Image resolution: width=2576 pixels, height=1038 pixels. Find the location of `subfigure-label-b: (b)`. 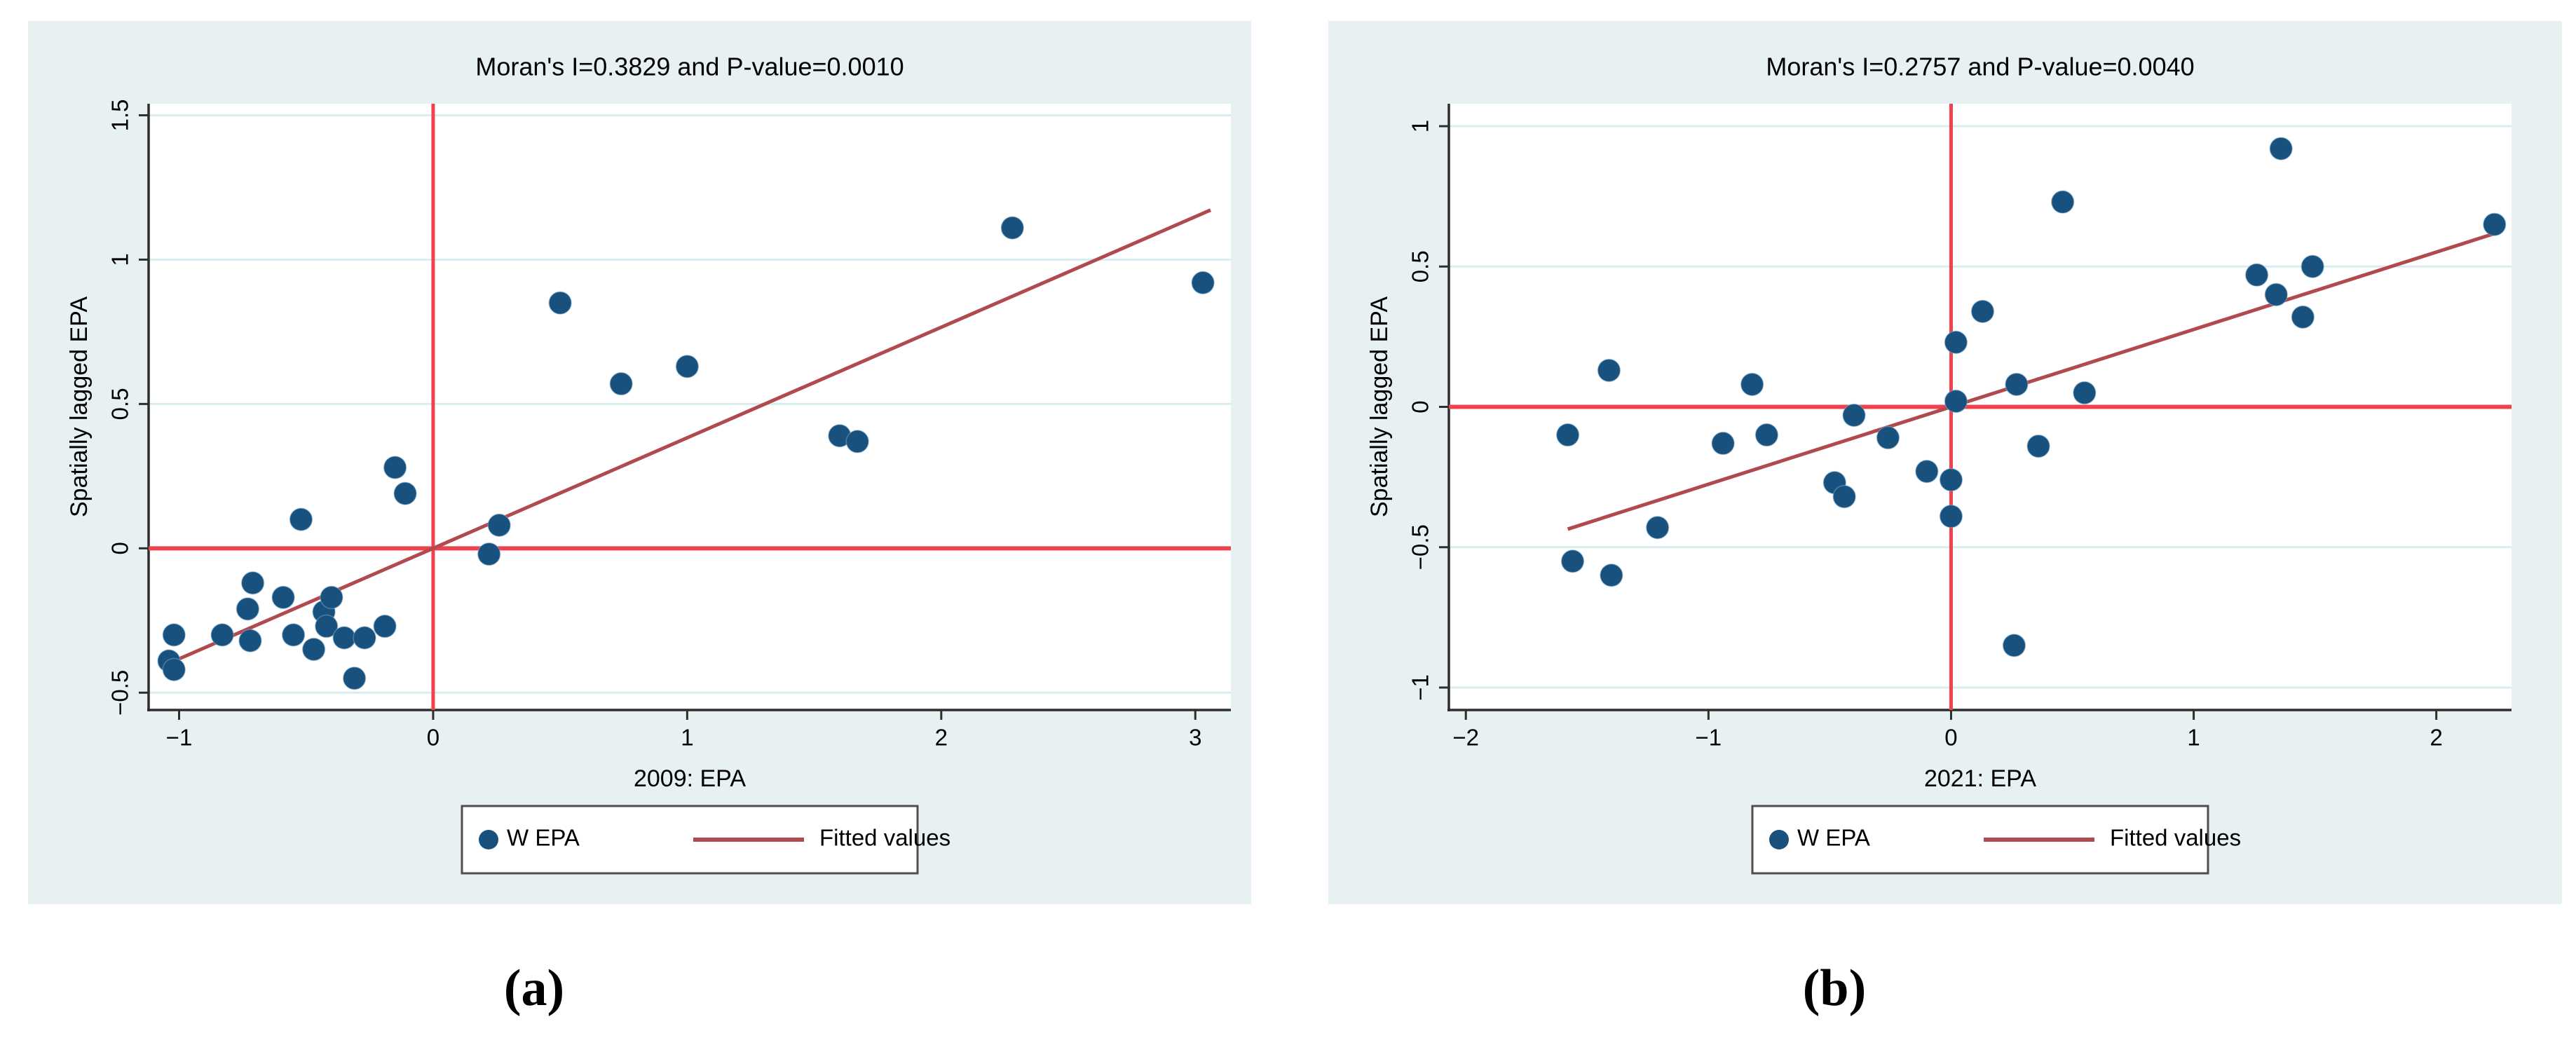

subfigure-label-b: (b) is located at coordinates (1834, 988).